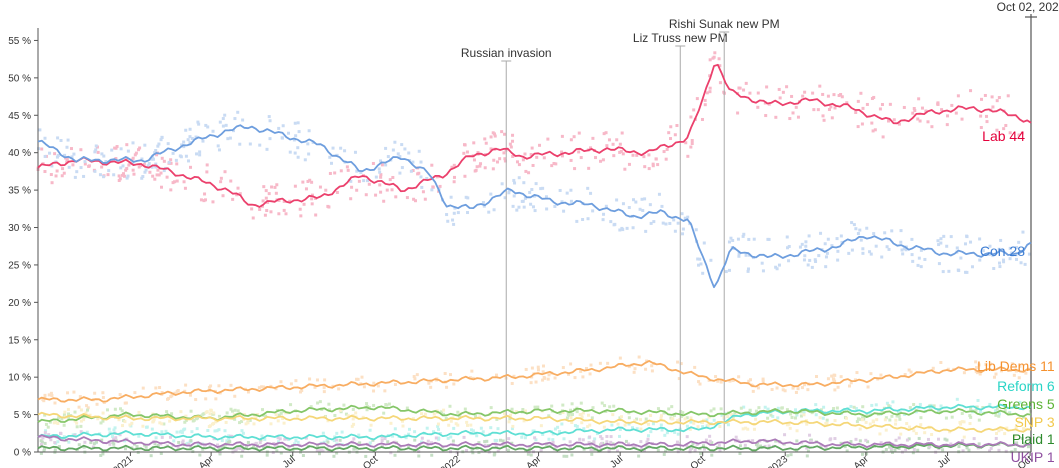  Describe the element at coordinates (19, 78) in the screenshot. I see `y-tick-label: 50 %` at that location.